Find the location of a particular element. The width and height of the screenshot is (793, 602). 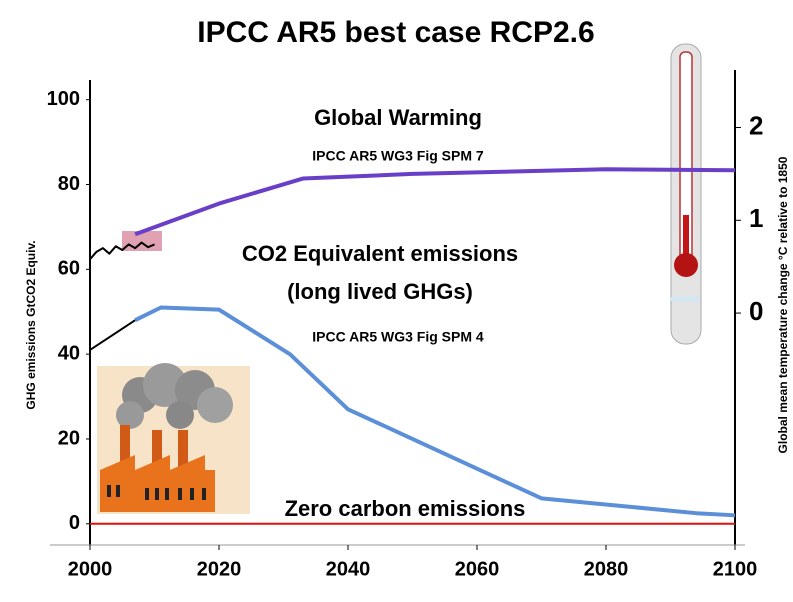

chart-title: IPCC AR5 best case RCP2.6 is located at coordinates (395, 32).